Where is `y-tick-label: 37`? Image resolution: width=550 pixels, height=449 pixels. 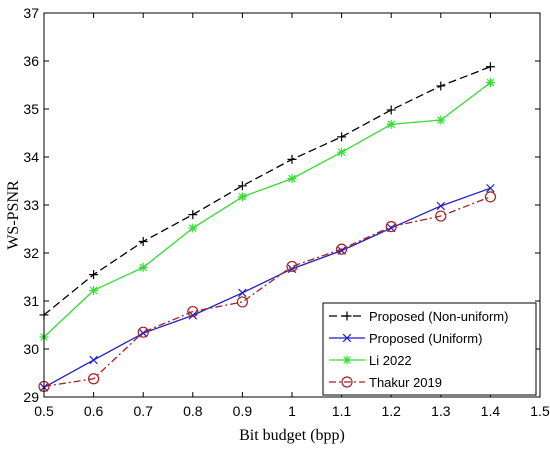
y-tick-label: 37 is located at coordinates (31, 13).